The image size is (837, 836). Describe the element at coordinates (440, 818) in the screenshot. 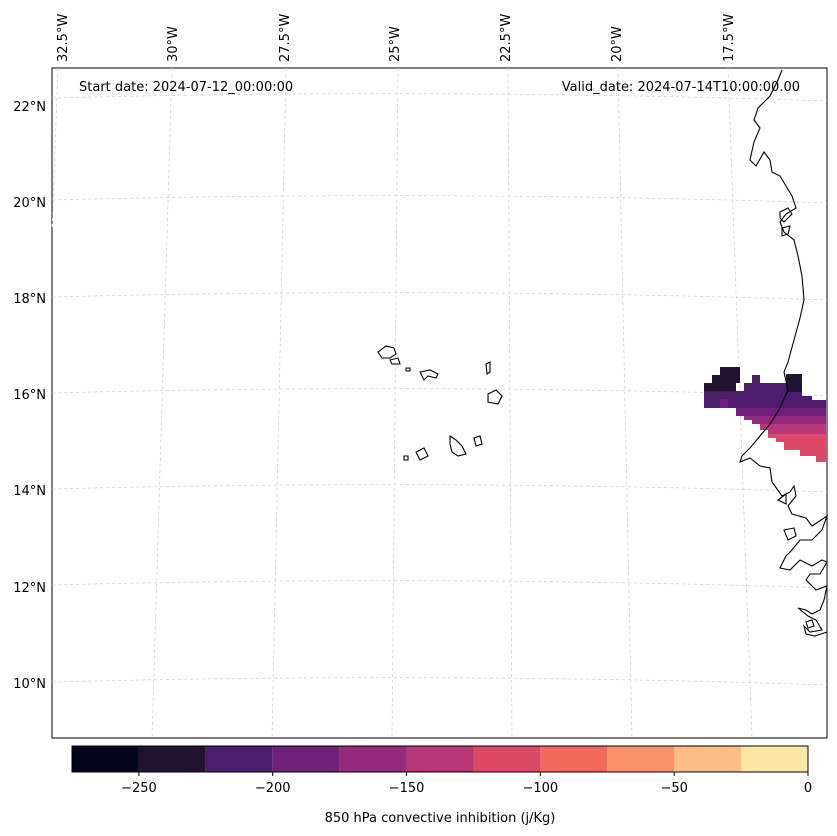

I see `colorbar-title: 850 hPa convective inhibition (j/Kg)` at that location.